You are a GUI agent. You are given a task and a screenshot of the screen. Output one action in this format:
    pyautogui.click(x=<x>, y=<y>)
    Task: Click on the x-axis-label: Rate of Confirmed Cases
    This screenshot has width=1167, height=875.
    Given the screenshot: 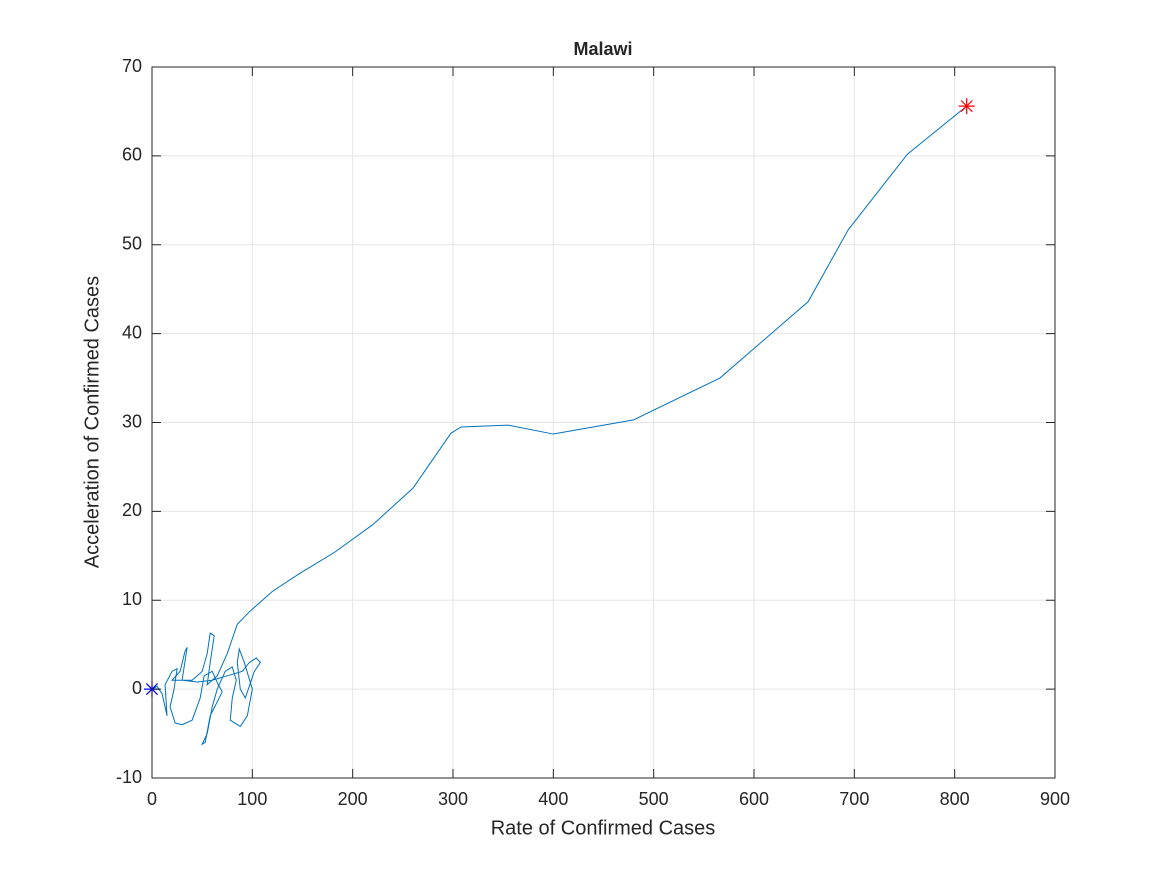 What is the action you would take?
    pyautogui.click(x=603, y=828)
    